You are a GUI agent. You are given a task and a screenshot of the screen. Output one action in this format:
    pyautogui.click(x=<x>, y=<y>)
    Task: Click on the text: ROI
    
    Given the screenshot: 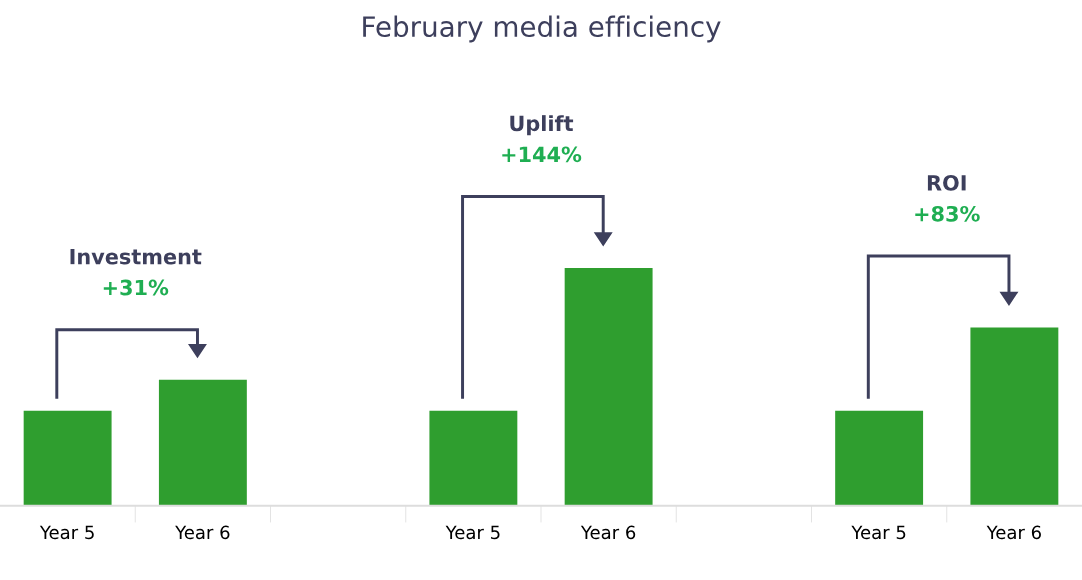 What is the action you would take?
    pyautogui.click(x=946, y=182)
    